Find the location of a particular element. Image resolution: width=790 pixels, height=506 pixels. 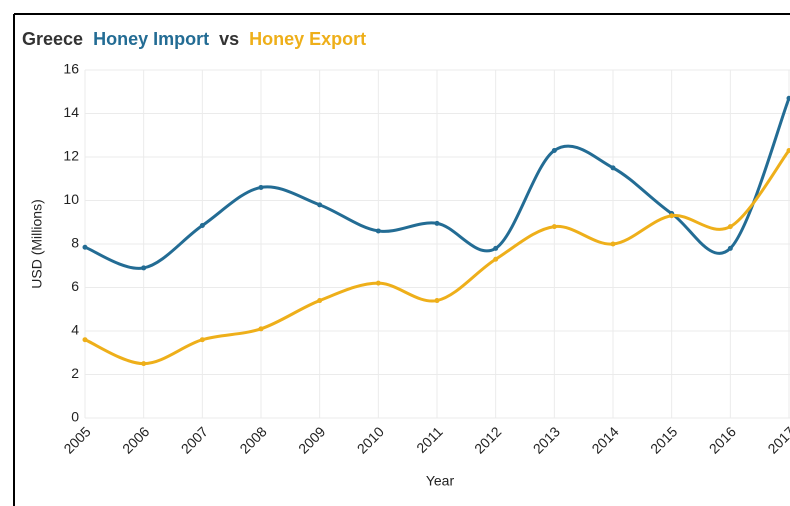

y-tick-label: 2 is located at coordinates (75, 373).